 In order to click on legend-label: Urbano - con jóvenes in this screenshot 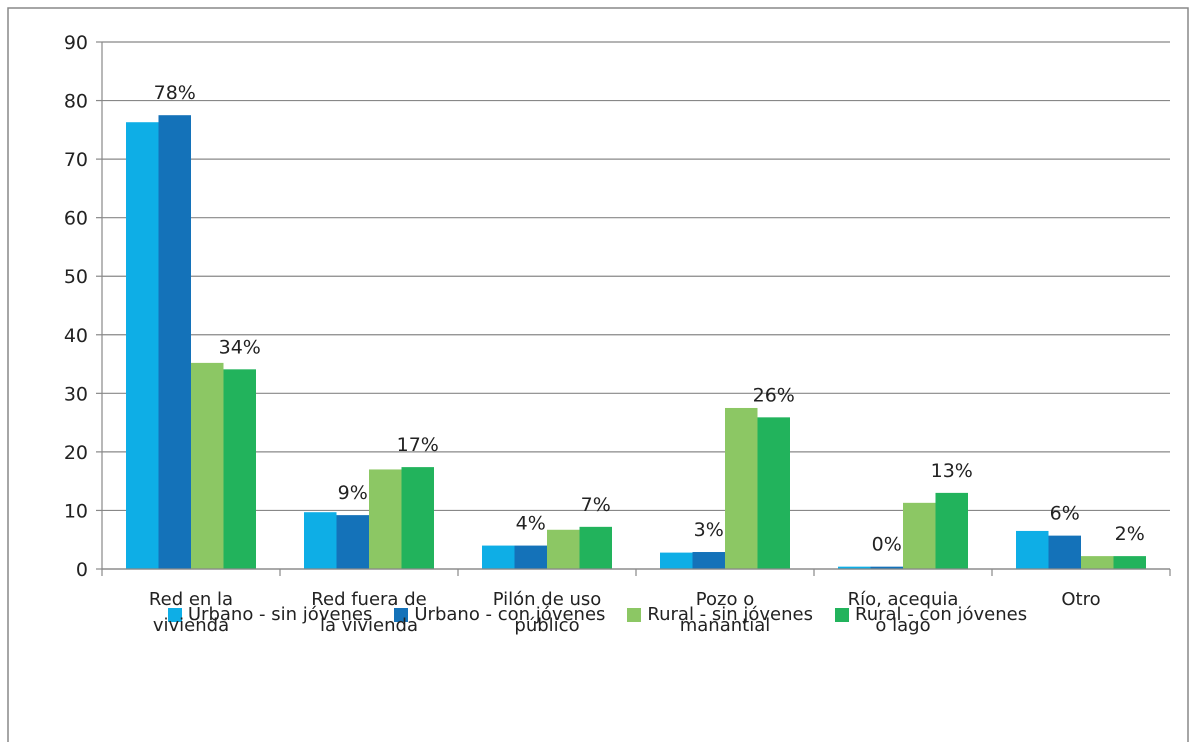, I will do `click(510, 614)`.